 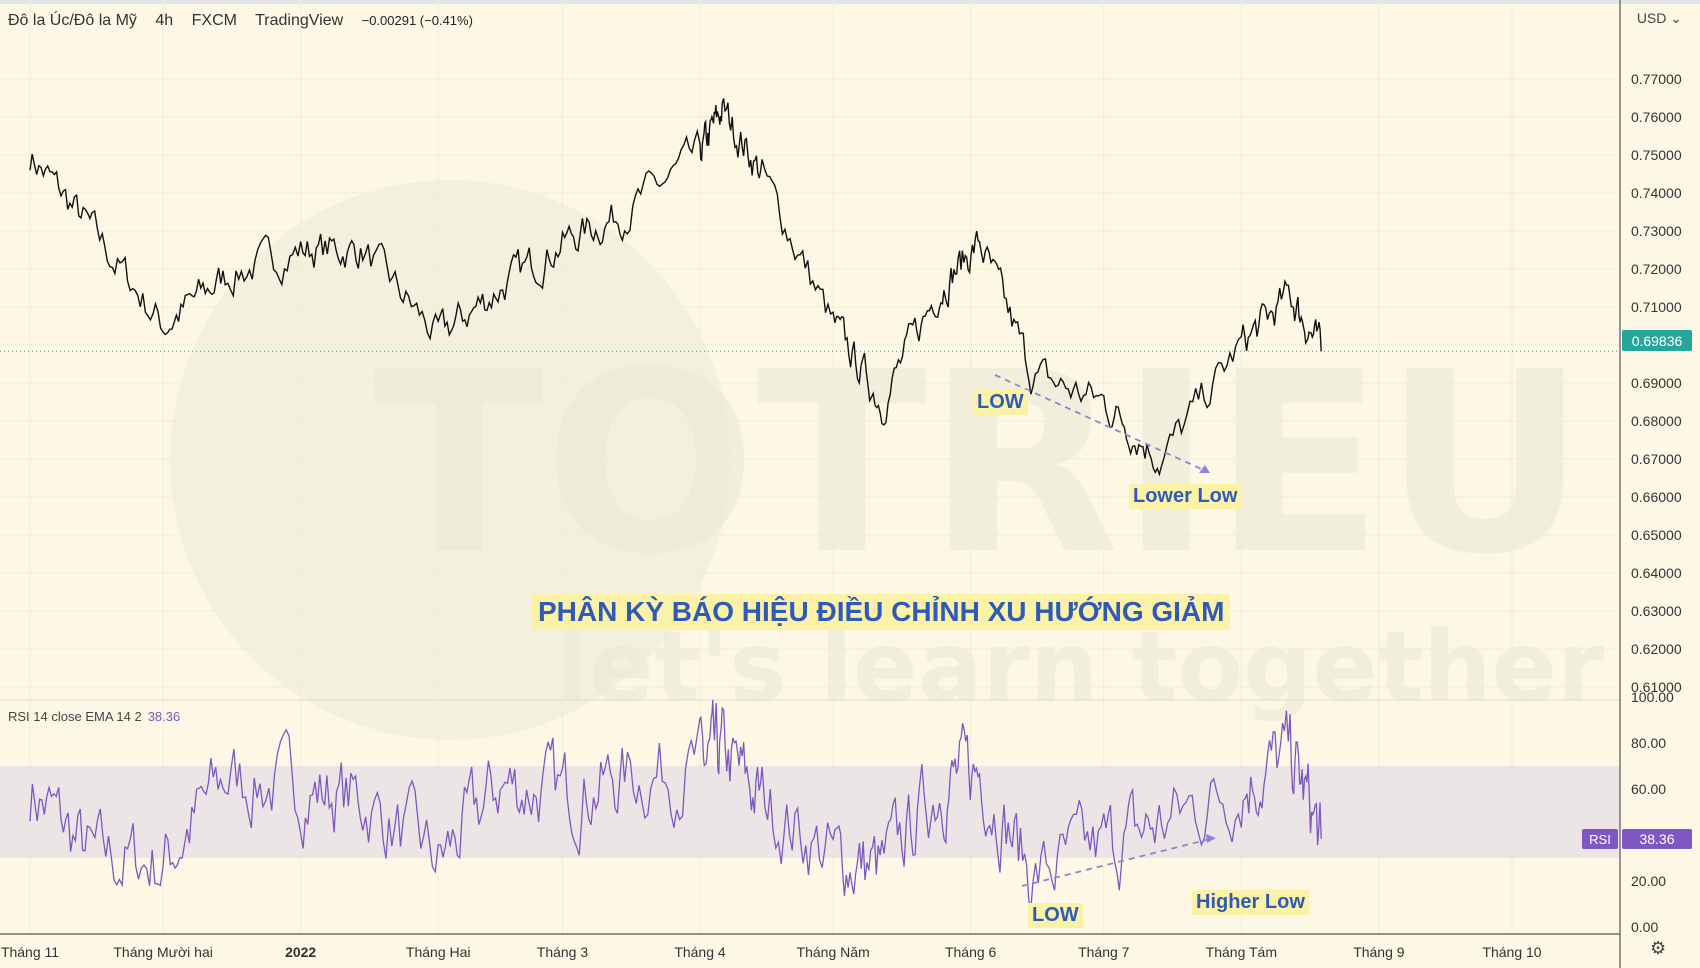 What do you see at coordinates (1676, 18) in the screenshot?
I see `chevron-down-icon: ⌄` at bounding box center [1676, 18].